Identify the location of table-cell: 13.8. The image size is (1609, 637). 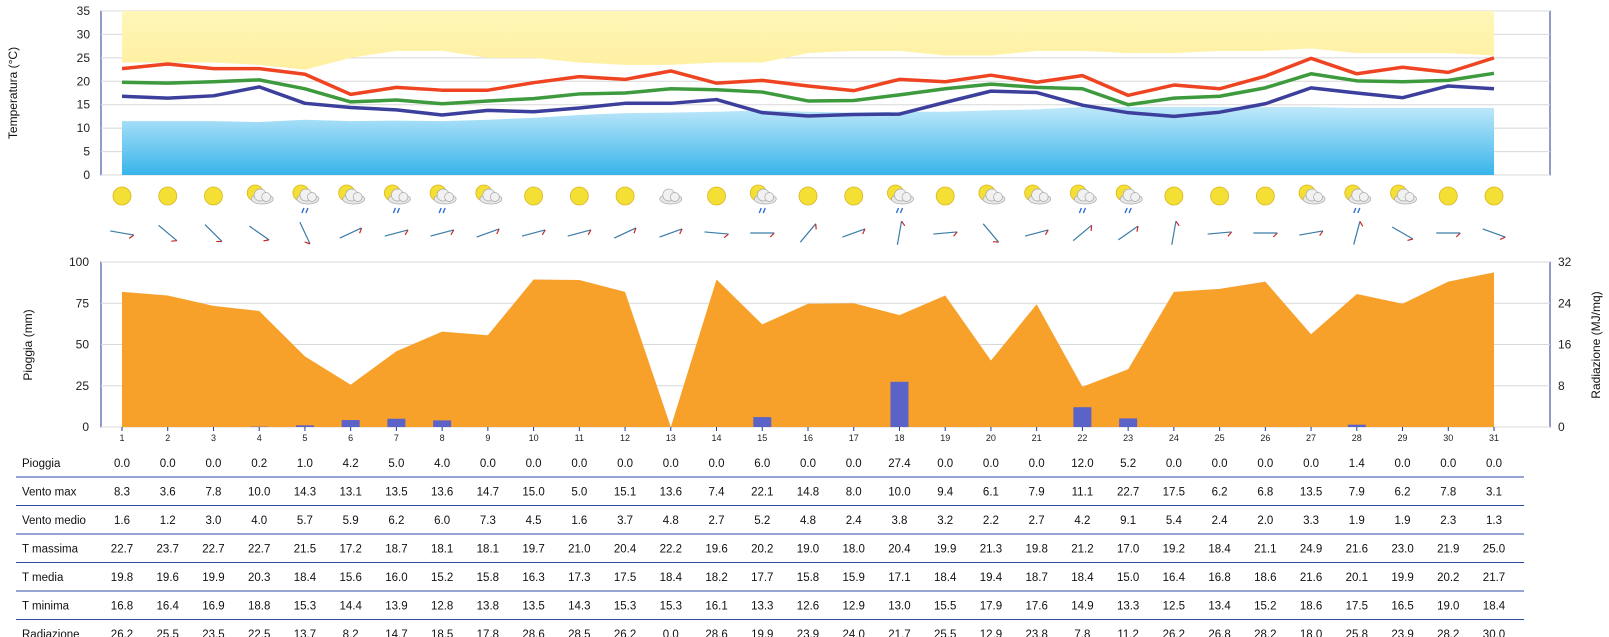
(488, 607).